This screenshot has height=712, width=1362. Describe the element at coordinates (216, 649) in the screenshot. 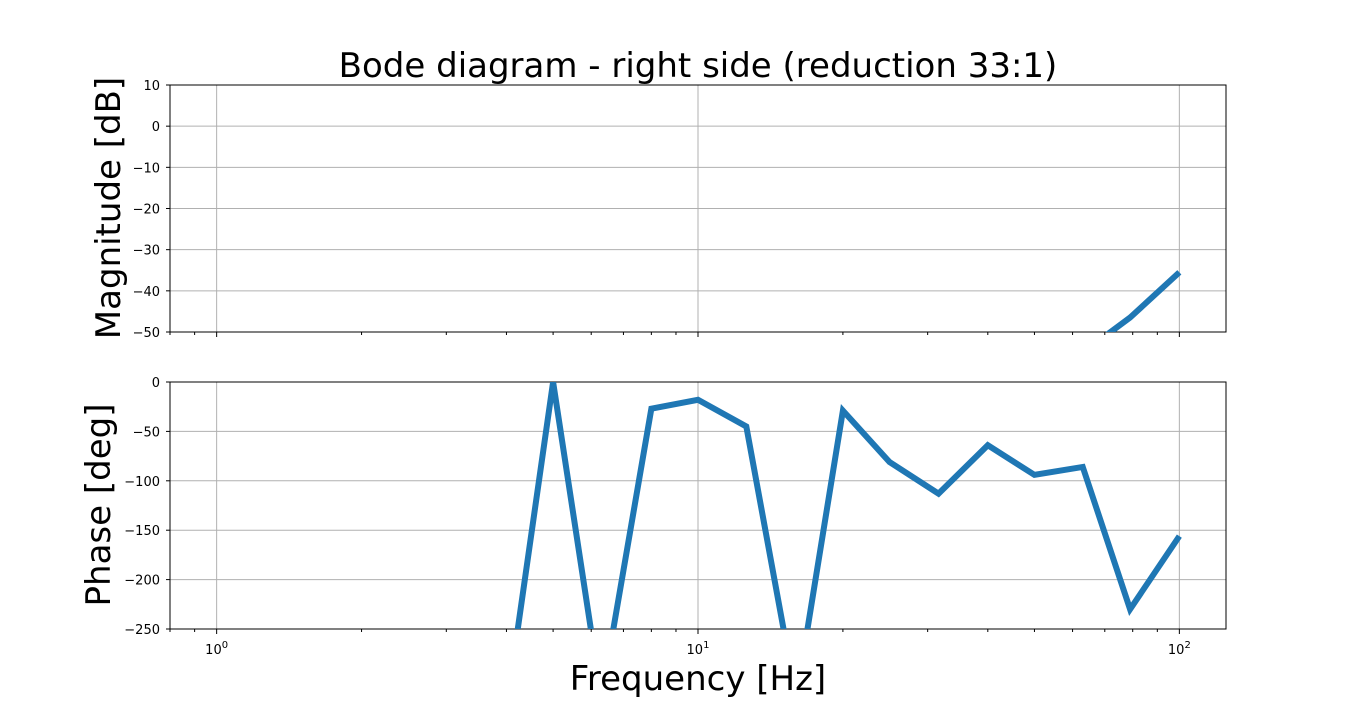

I see `x-tick-label: 10⁰` at that location.